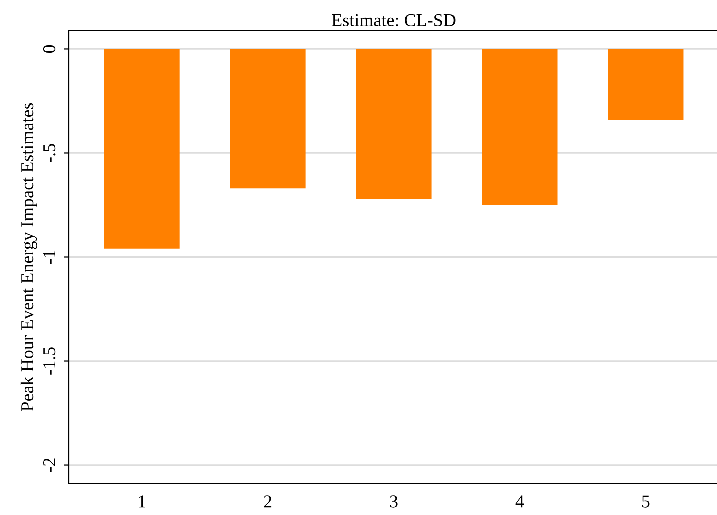 Image resolution: width=717 pixels, height=515 pixels. Describe the element at coordinates (394, 20) in the screenshot. I see `chart-title: Estimate: CL-SD` at that location.